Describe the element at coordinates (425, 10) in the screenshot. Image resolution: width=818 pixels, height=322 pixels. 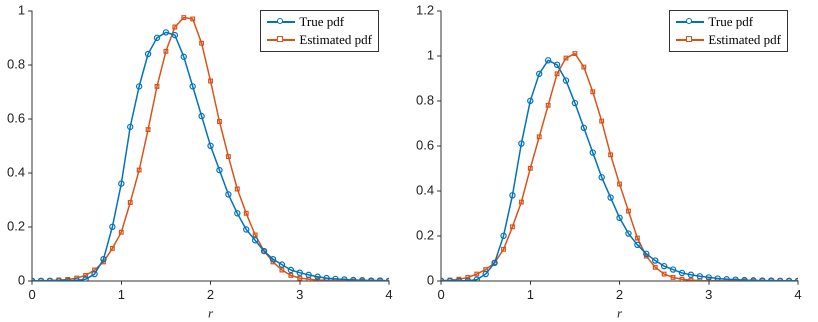
I see `y-tick-label: 1.2` at that location.